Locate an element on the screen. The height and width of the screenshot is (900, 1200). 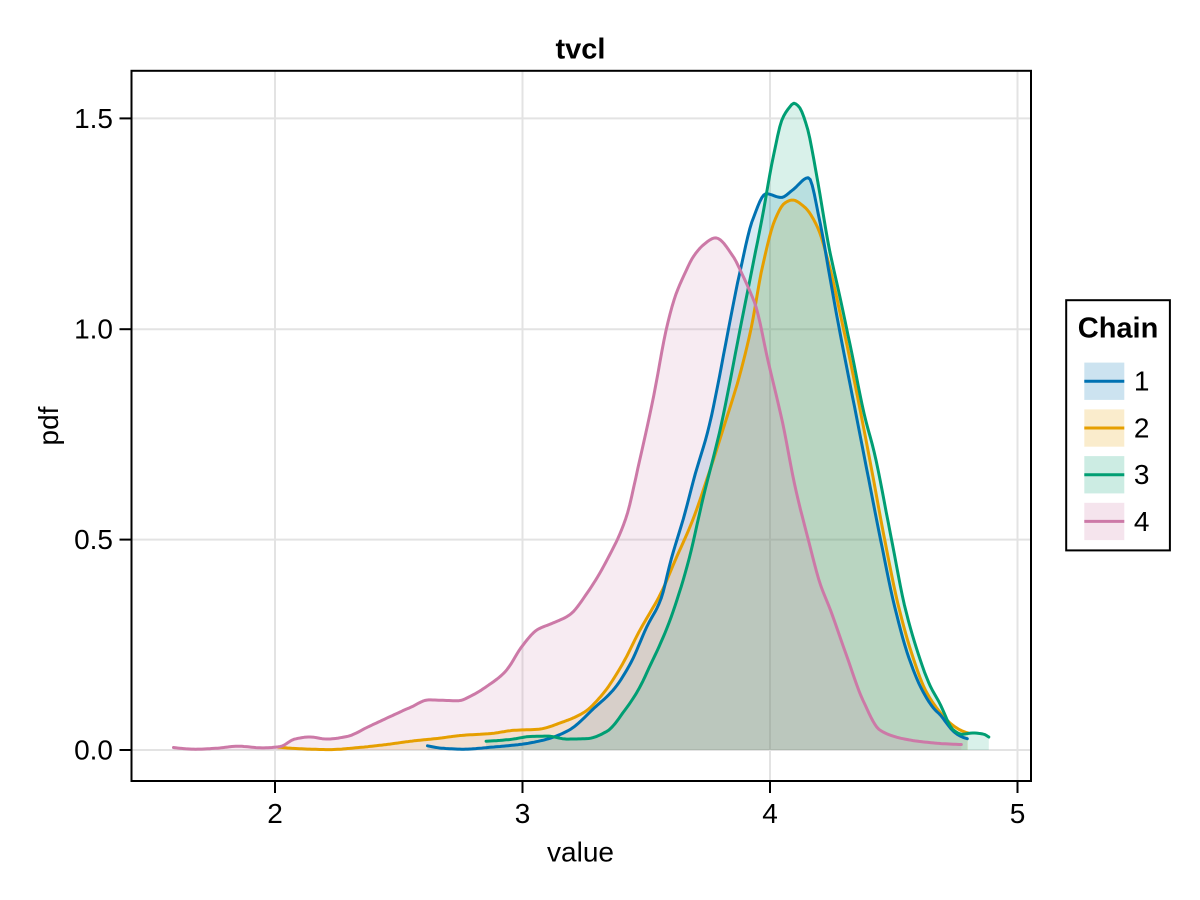
svg-text: tvcl is located at coordinates (581, 50).